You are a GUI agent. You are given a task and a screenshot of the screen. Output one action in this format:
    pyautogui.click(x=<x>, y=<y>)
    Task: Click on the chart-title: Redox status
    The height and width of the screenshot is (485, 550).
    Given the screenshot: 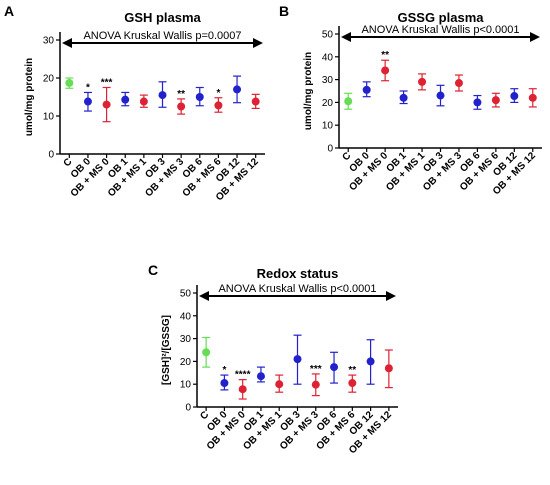 What is the action you would take?
    pyautogui.click(x=298, y=273)
    